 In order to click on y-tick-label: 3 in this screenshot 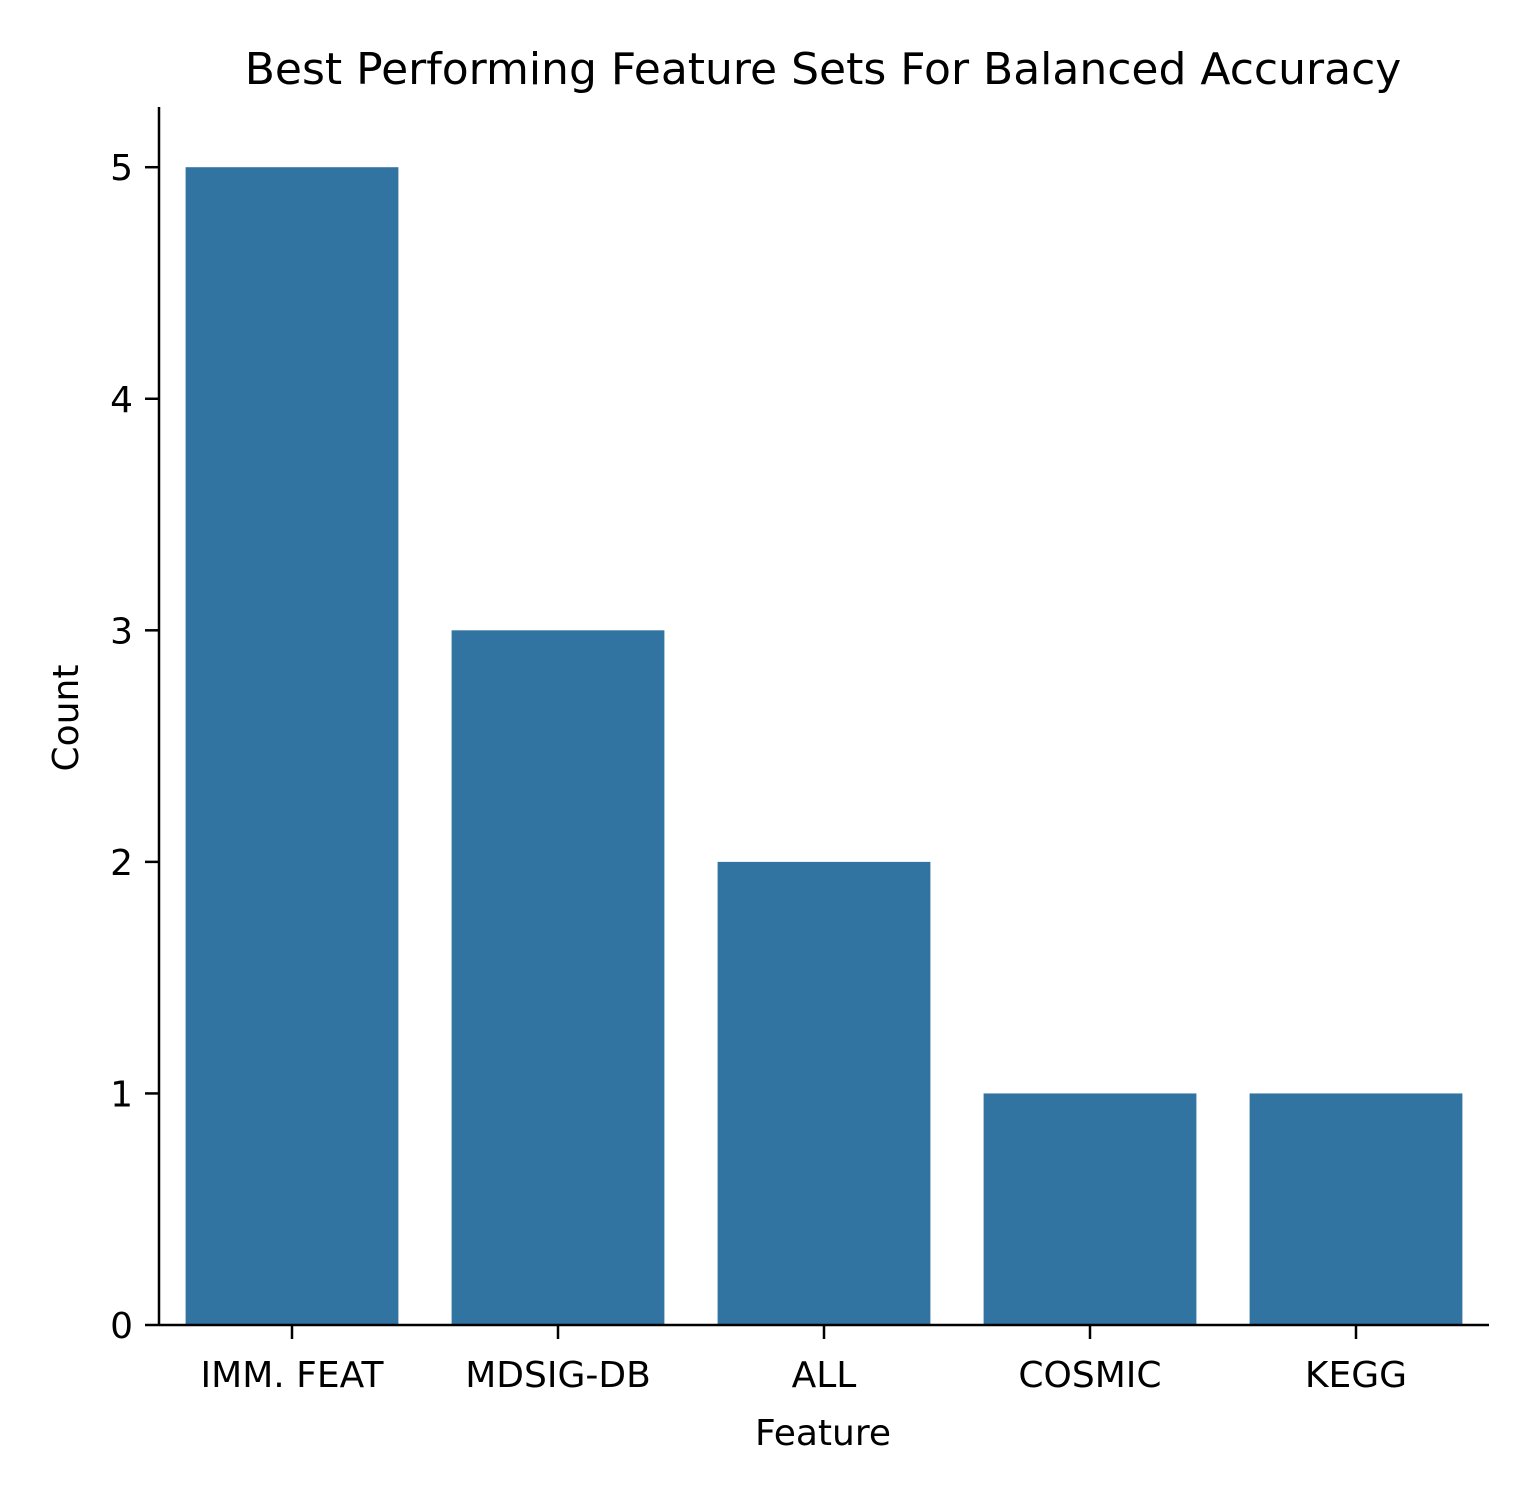, I will do `click(121, 631)`.